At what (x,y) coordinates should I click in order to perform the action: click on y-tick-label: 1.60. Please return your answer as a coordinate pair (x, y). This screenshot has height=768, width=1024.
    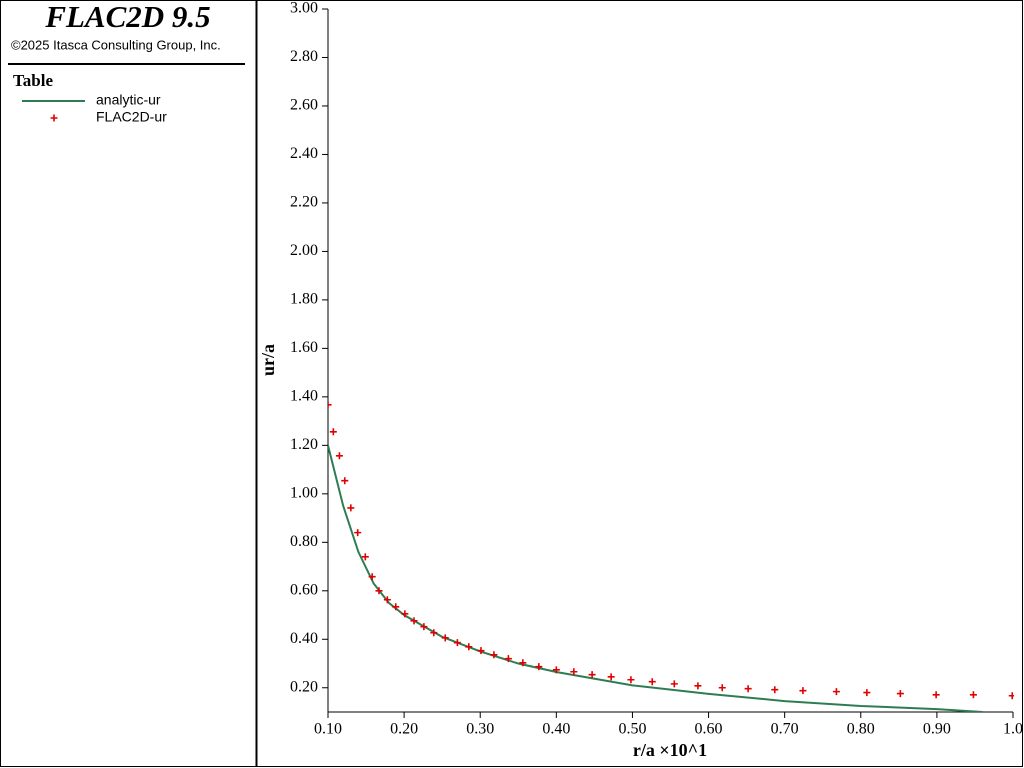
    Looking at the image, I should click on (304, 347).